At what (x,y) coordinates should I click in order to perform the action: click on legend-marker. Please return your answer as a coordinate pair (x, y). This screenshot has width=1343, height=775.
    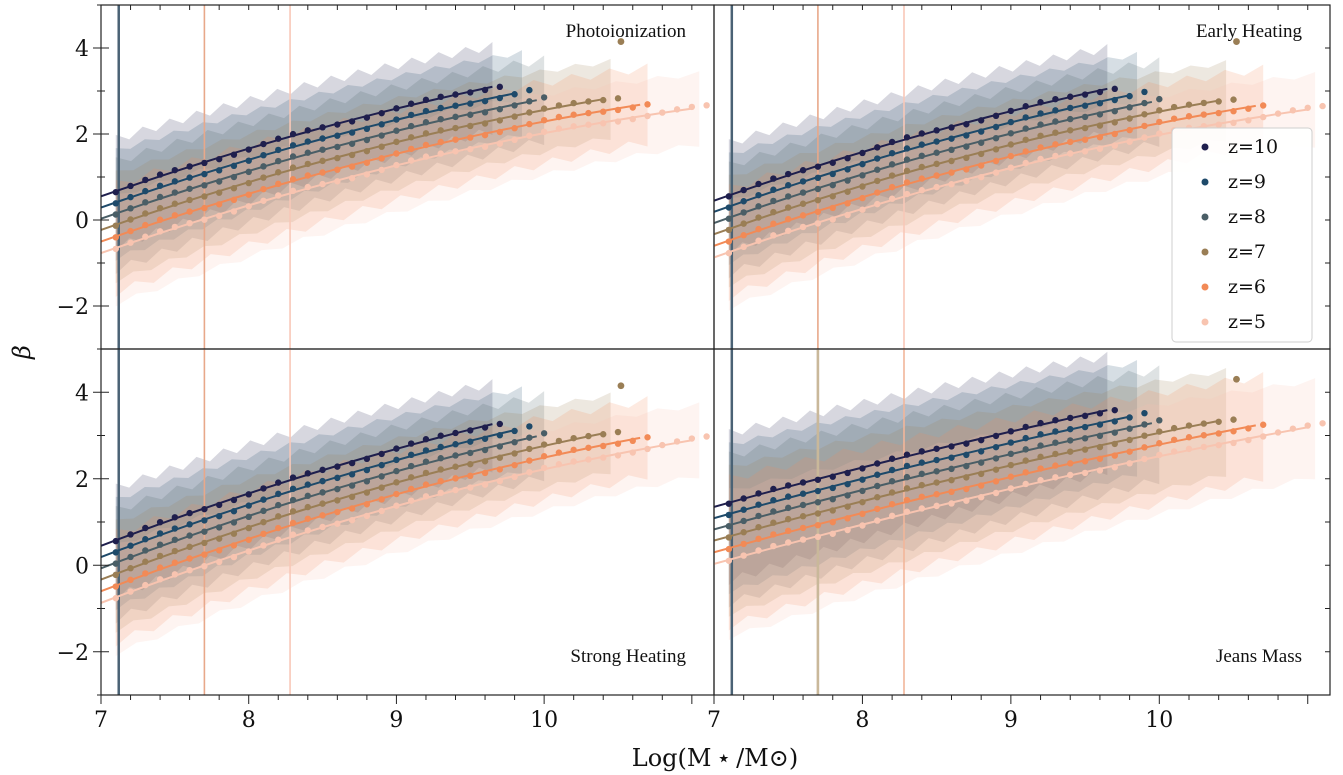
    Looking at the image, I should click on (1205, 252).